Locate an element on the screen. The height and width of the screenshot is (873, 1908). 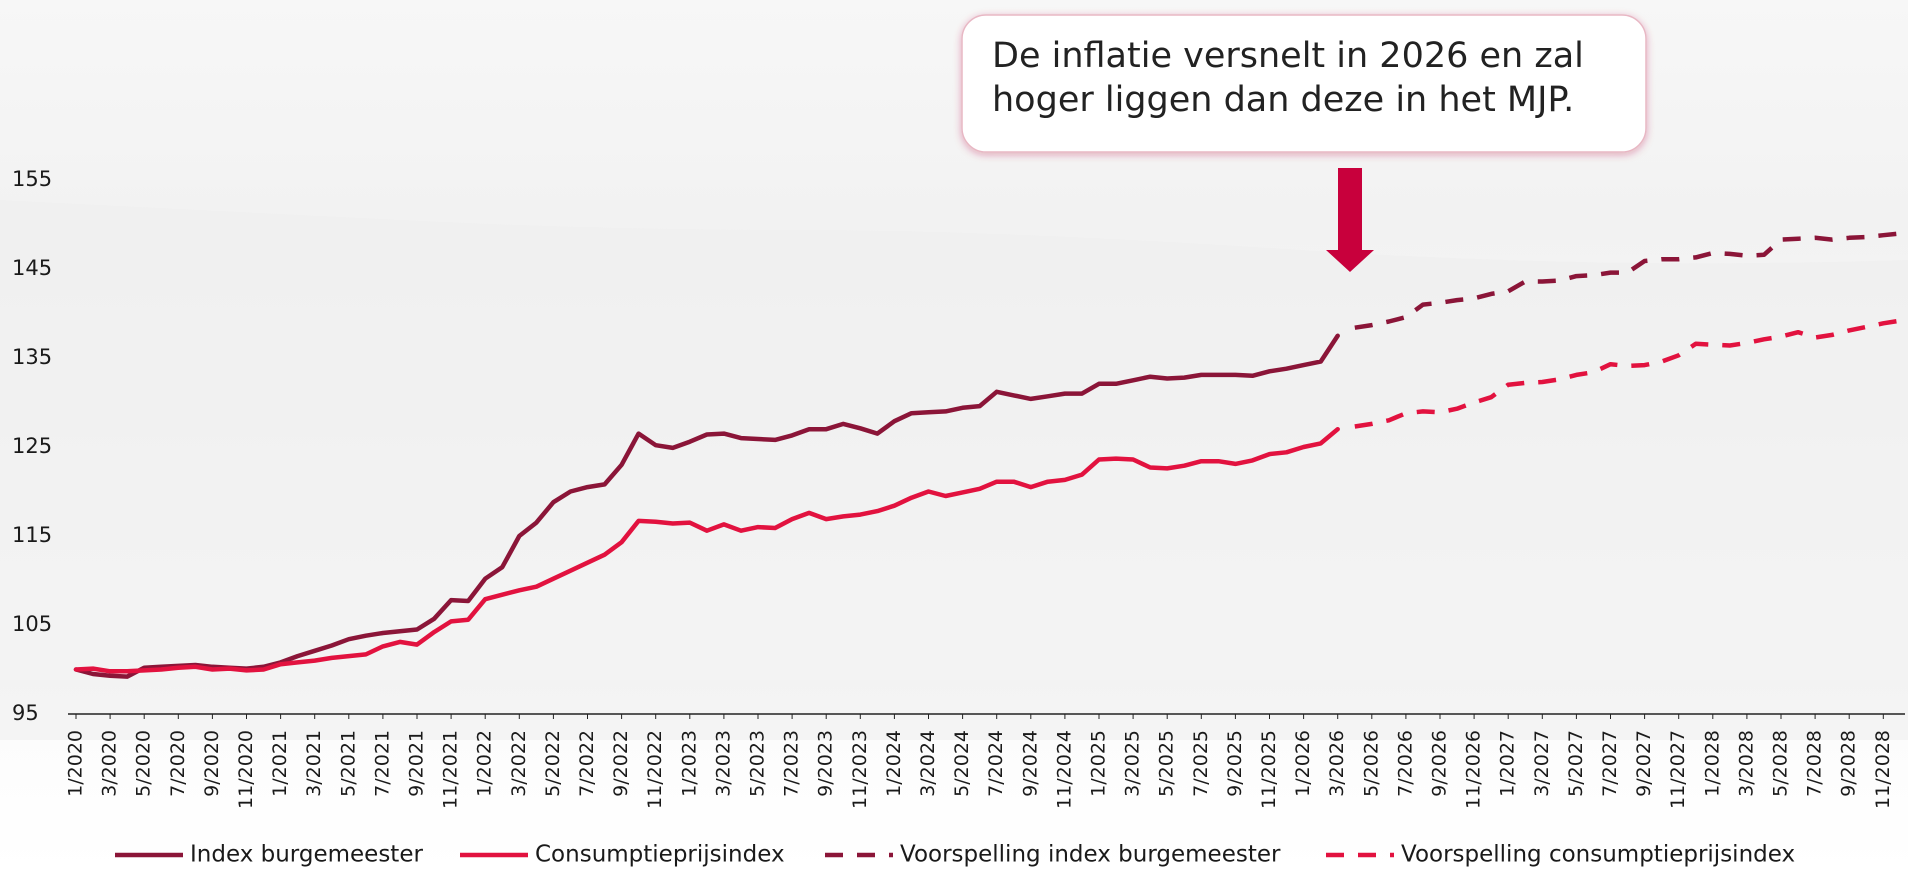
x-tick-label: 3/2024 is located at coordinates (928, 763).